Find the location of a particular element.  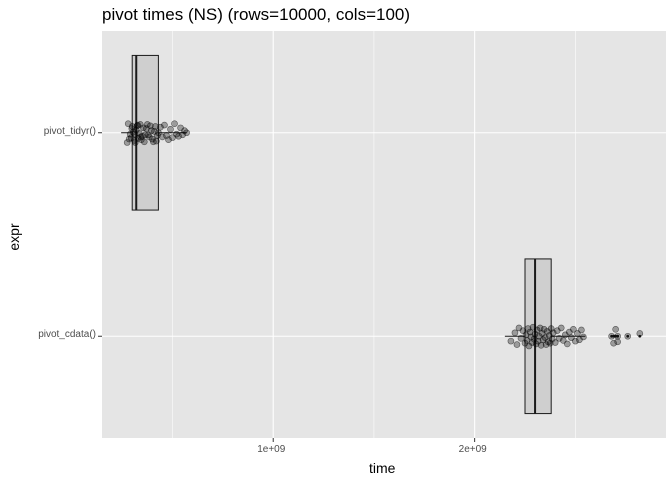

x-axis-title: time is located at coordinates (382, 468).